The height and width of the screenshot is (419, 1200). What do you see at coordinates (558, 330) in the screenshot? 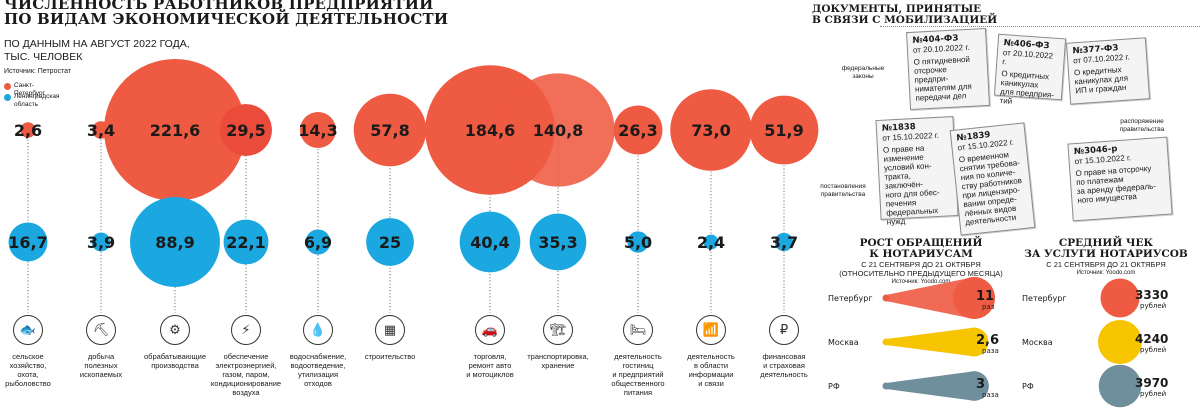
I see `crane-icon: 🏗` at bounding box center [558, 330].